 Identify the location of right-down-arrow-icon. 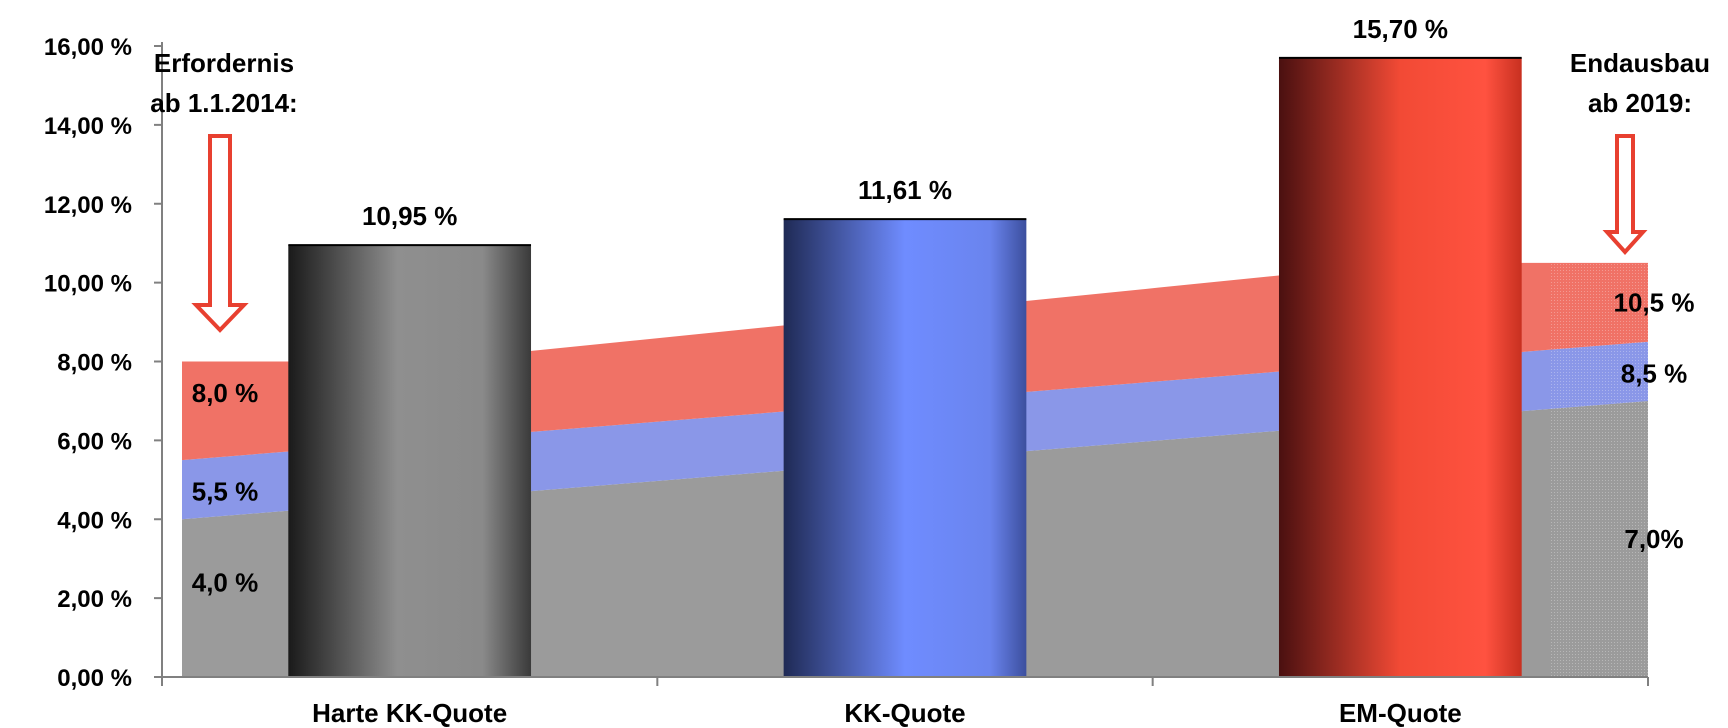
(1625, 194).